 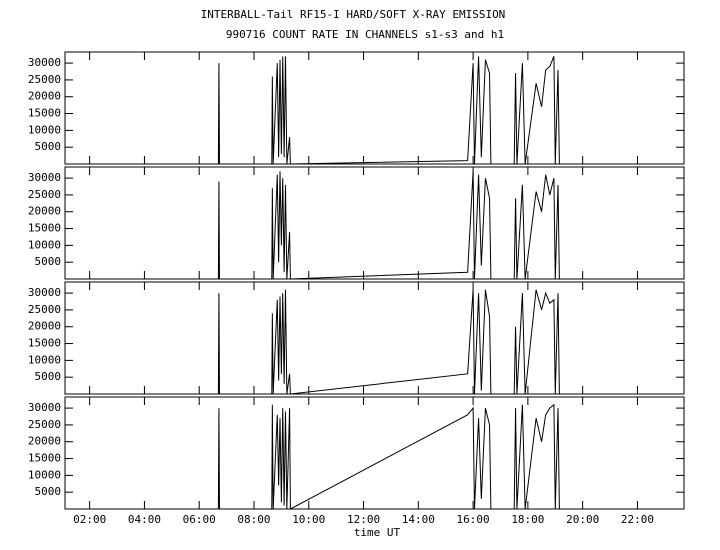 What do you see at coordinates (527, 519) in the screenshot?
I see `x-tick-label: 18:00` at bounding box center [527, 519].